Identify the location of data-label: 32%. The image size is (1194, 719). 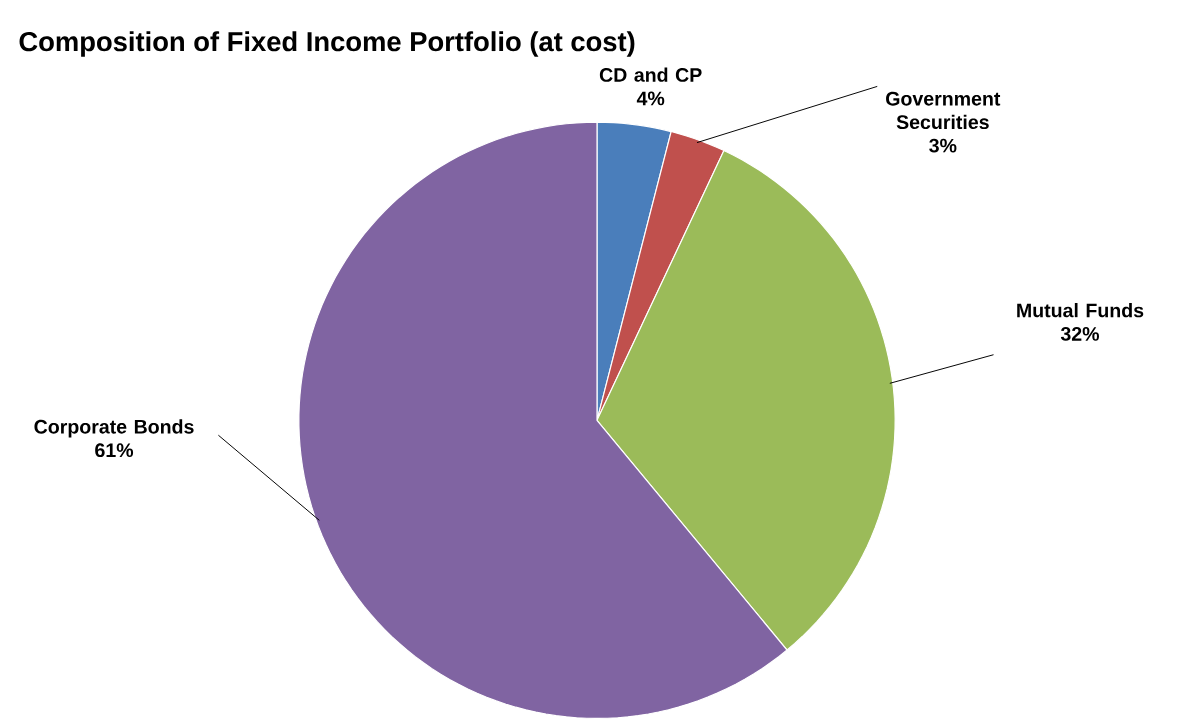
(1080, 333).